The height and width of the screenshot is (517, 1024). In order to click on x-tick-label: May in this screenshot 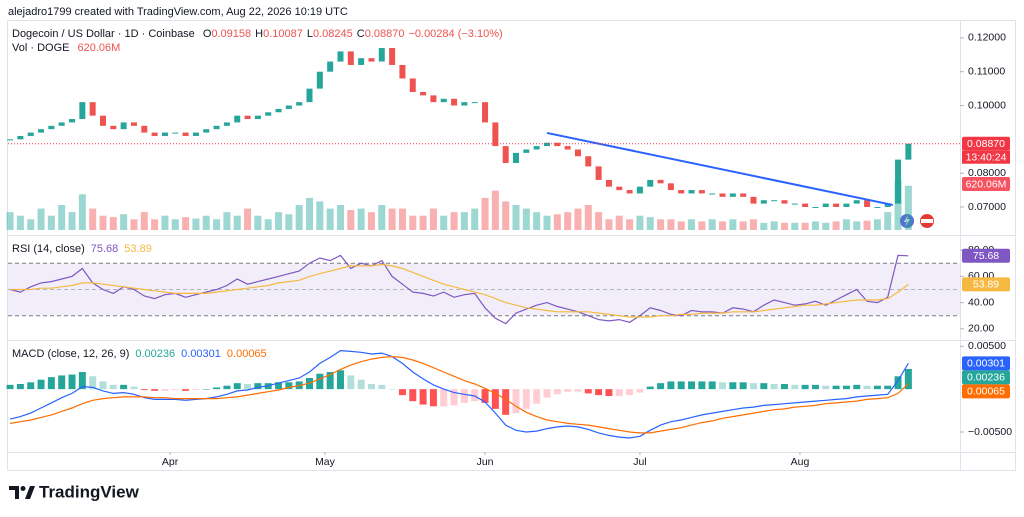, I will do `click(325, 462)`.